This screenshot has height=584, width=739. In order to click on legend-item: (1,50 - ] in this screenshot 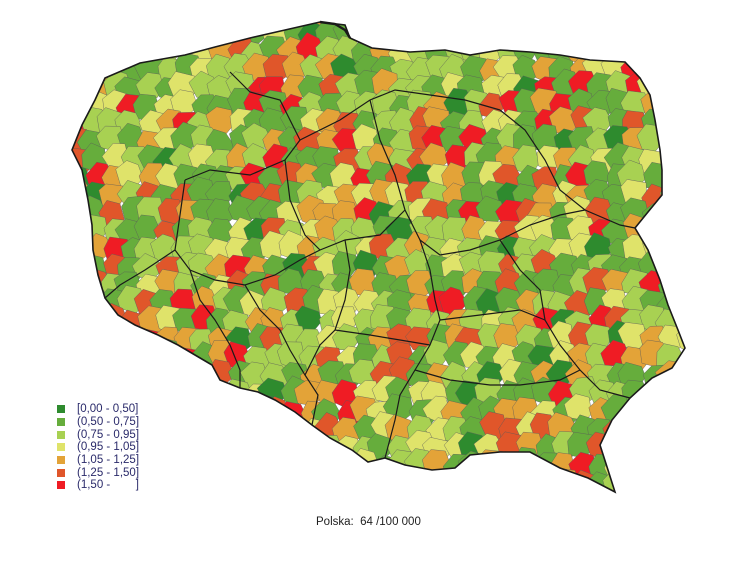, I will do `click(98, 485)`.